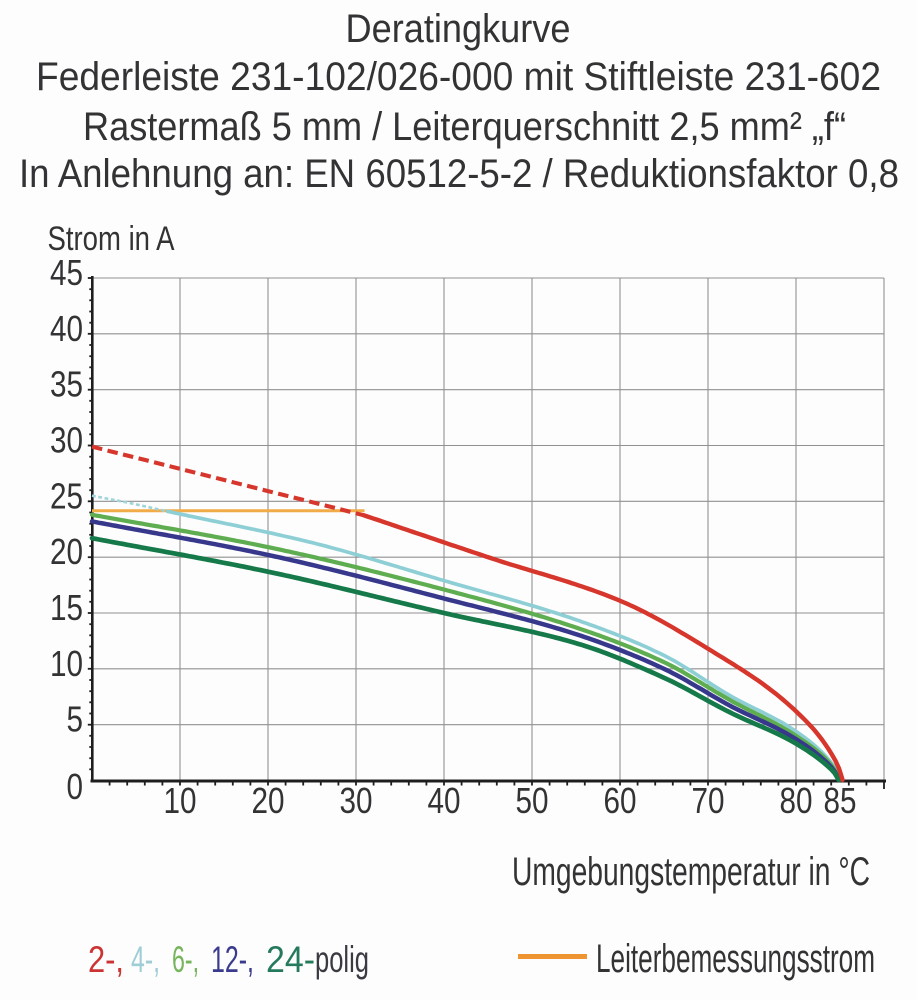  I want to click on svg-text: Leiterbemessungsstrom, so click(735, 959).